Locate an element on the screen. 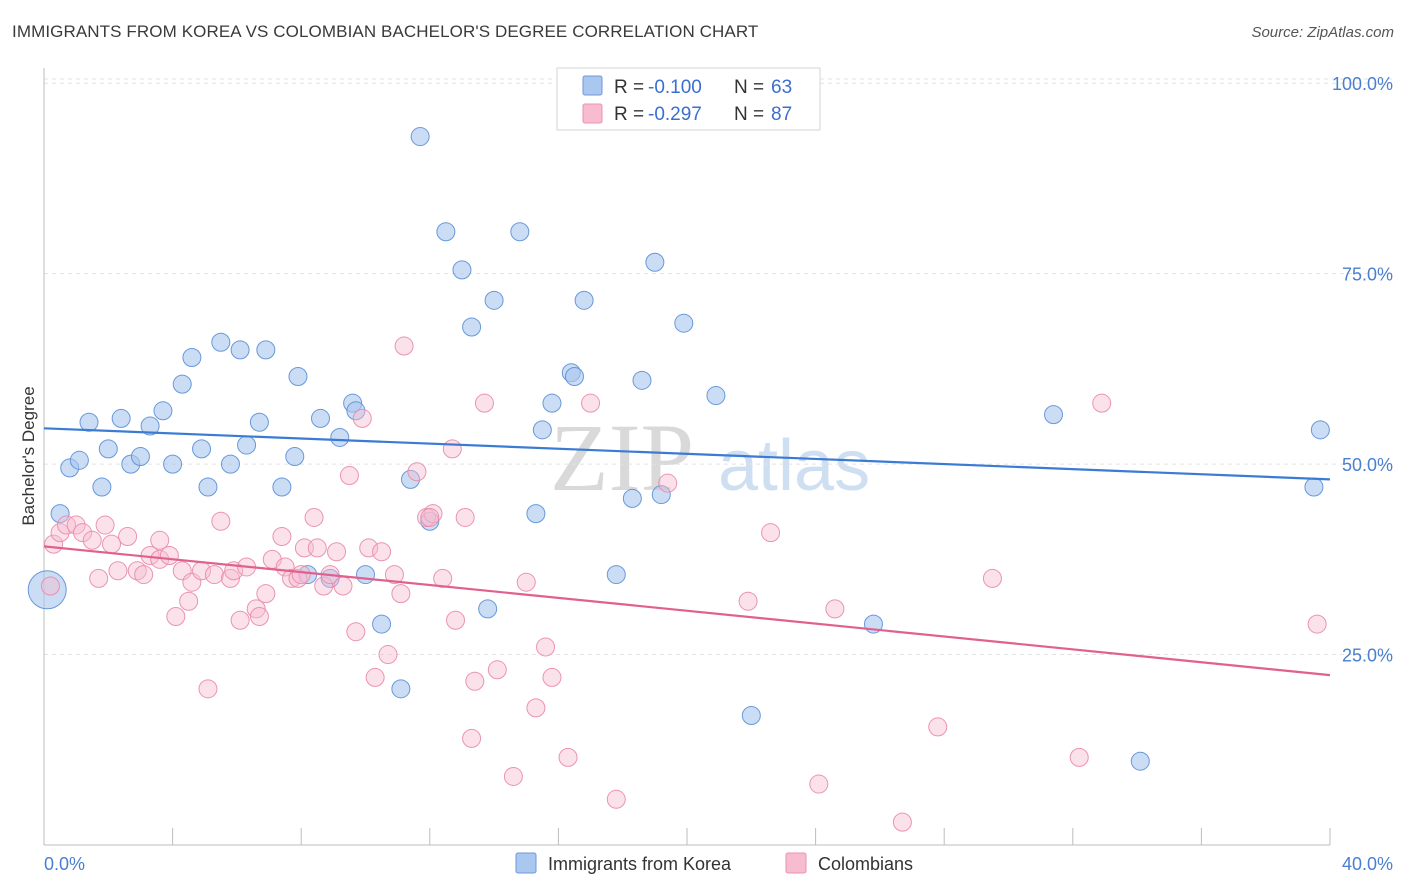 This screenshot has width=1406, height=892. legend-r-value-korea: -0.100 is located at coordinates (675, 87).